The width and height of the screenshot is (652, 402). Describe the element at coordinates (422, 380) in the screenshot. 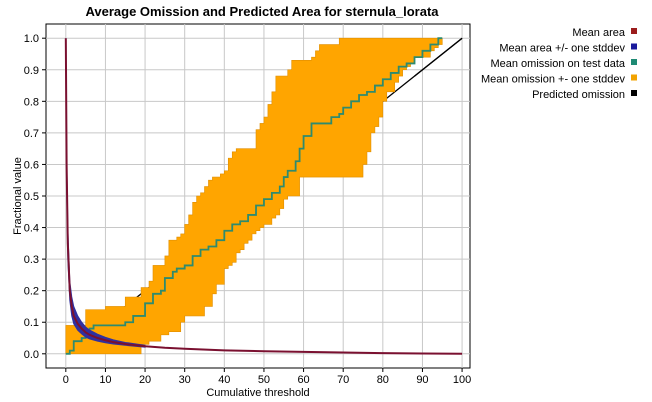

I see `x-tick-label: 90` at that location.